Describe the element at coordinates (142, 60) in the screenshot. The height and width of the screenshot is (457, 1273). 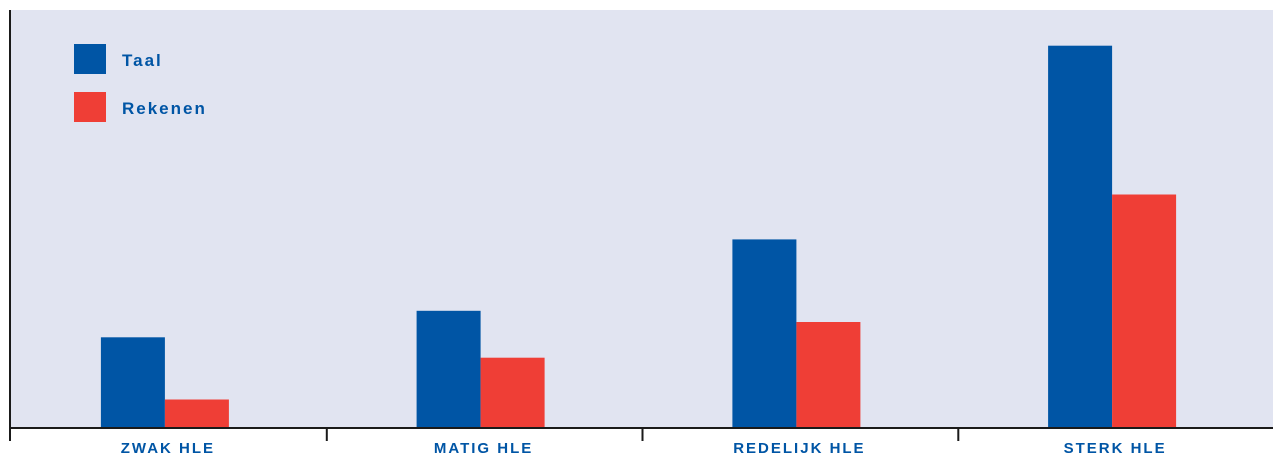
I see `legend-label-taal: Taal` at that location.